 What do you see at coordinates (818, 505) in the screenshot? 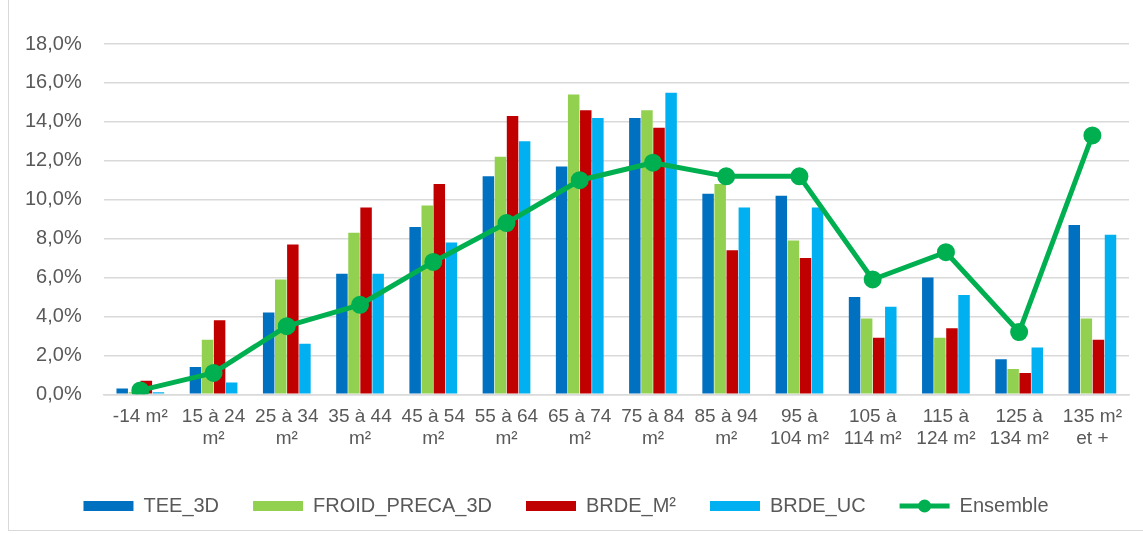
I see `legend-label: BRDE_UC` at bounding box center [818, 505].